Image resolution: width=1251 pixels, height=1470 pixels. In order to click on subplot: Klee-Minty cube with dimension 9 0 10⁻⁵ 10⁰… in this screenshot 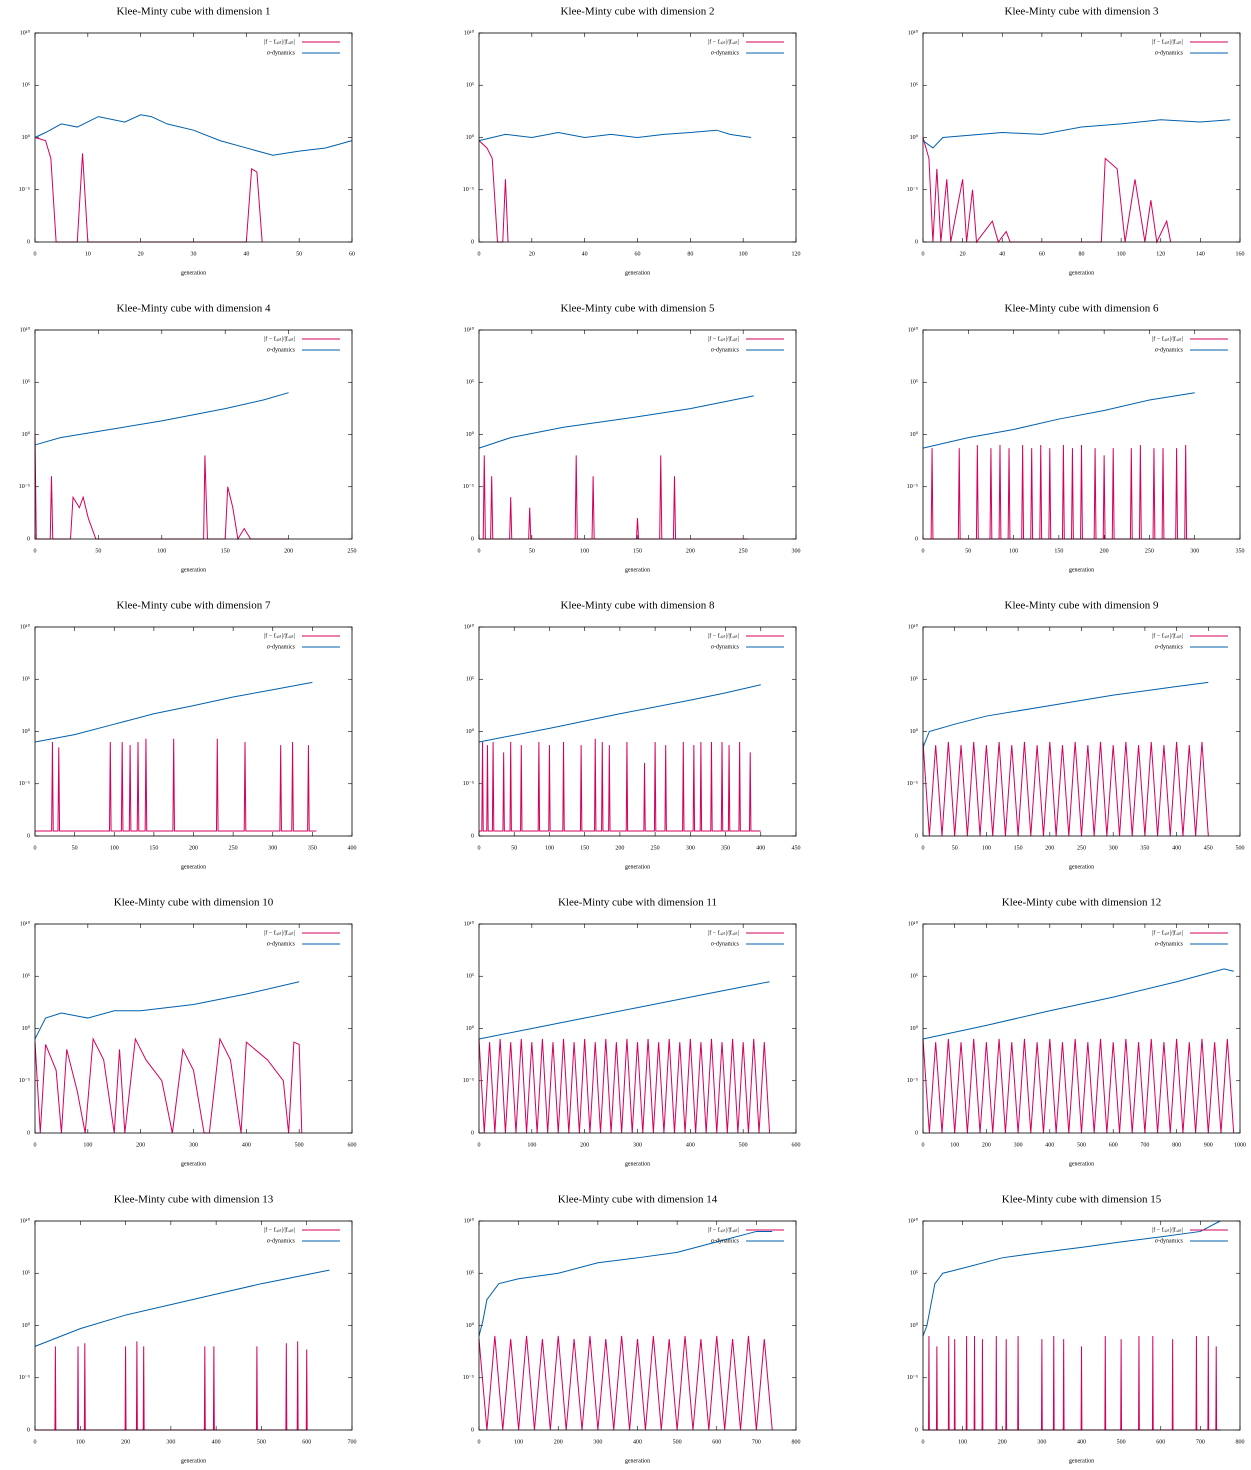, I will do `click(1076, 735)`.